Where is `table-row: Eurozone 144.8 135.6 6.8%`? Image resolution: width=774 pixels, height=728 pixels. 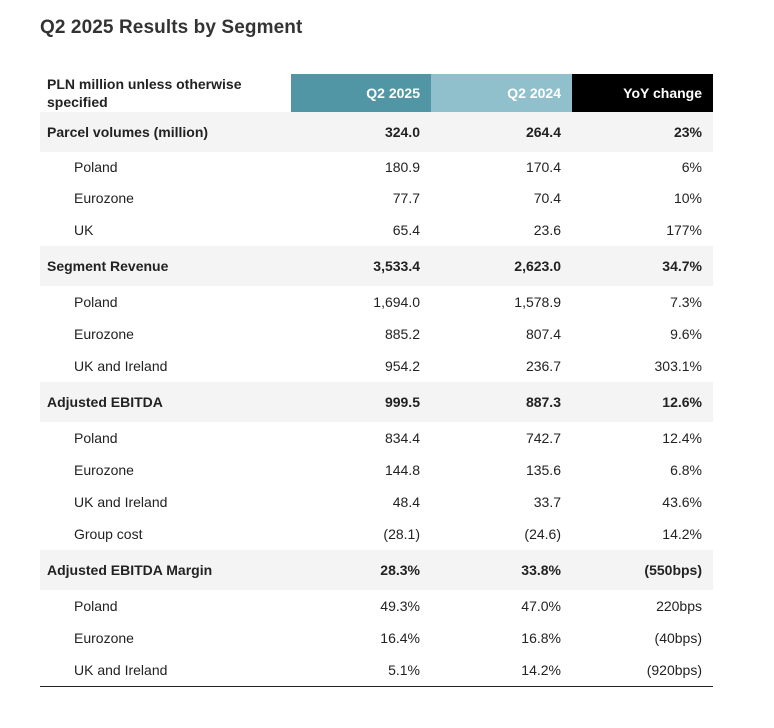
table-row: Eurozone 144.8 135.6 6.8% is located at coordinates (376, 470).